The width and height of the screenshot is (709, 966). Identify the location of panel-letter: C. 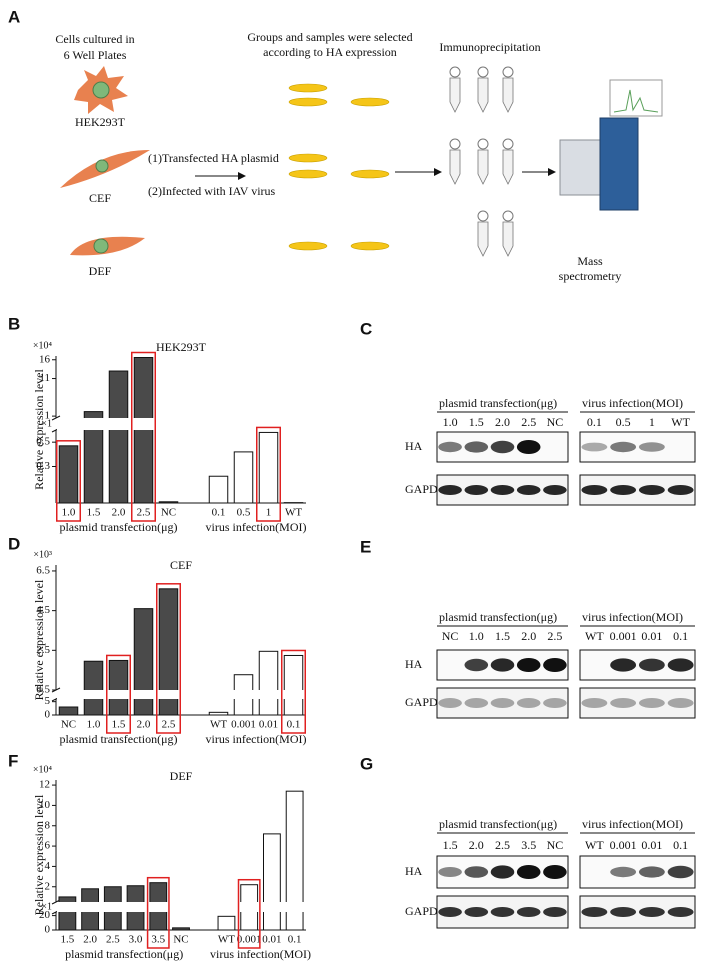
(366, 328).